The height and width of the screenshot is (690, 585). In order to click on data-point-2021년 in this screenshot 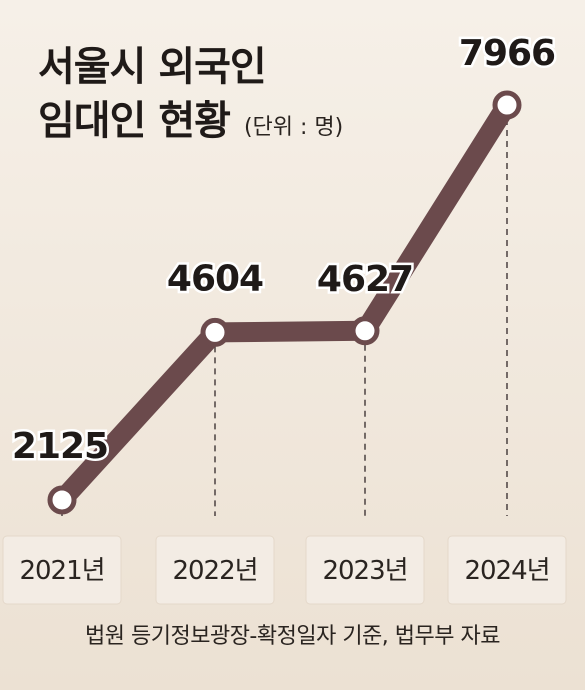, I will do `click(62, 500)`.